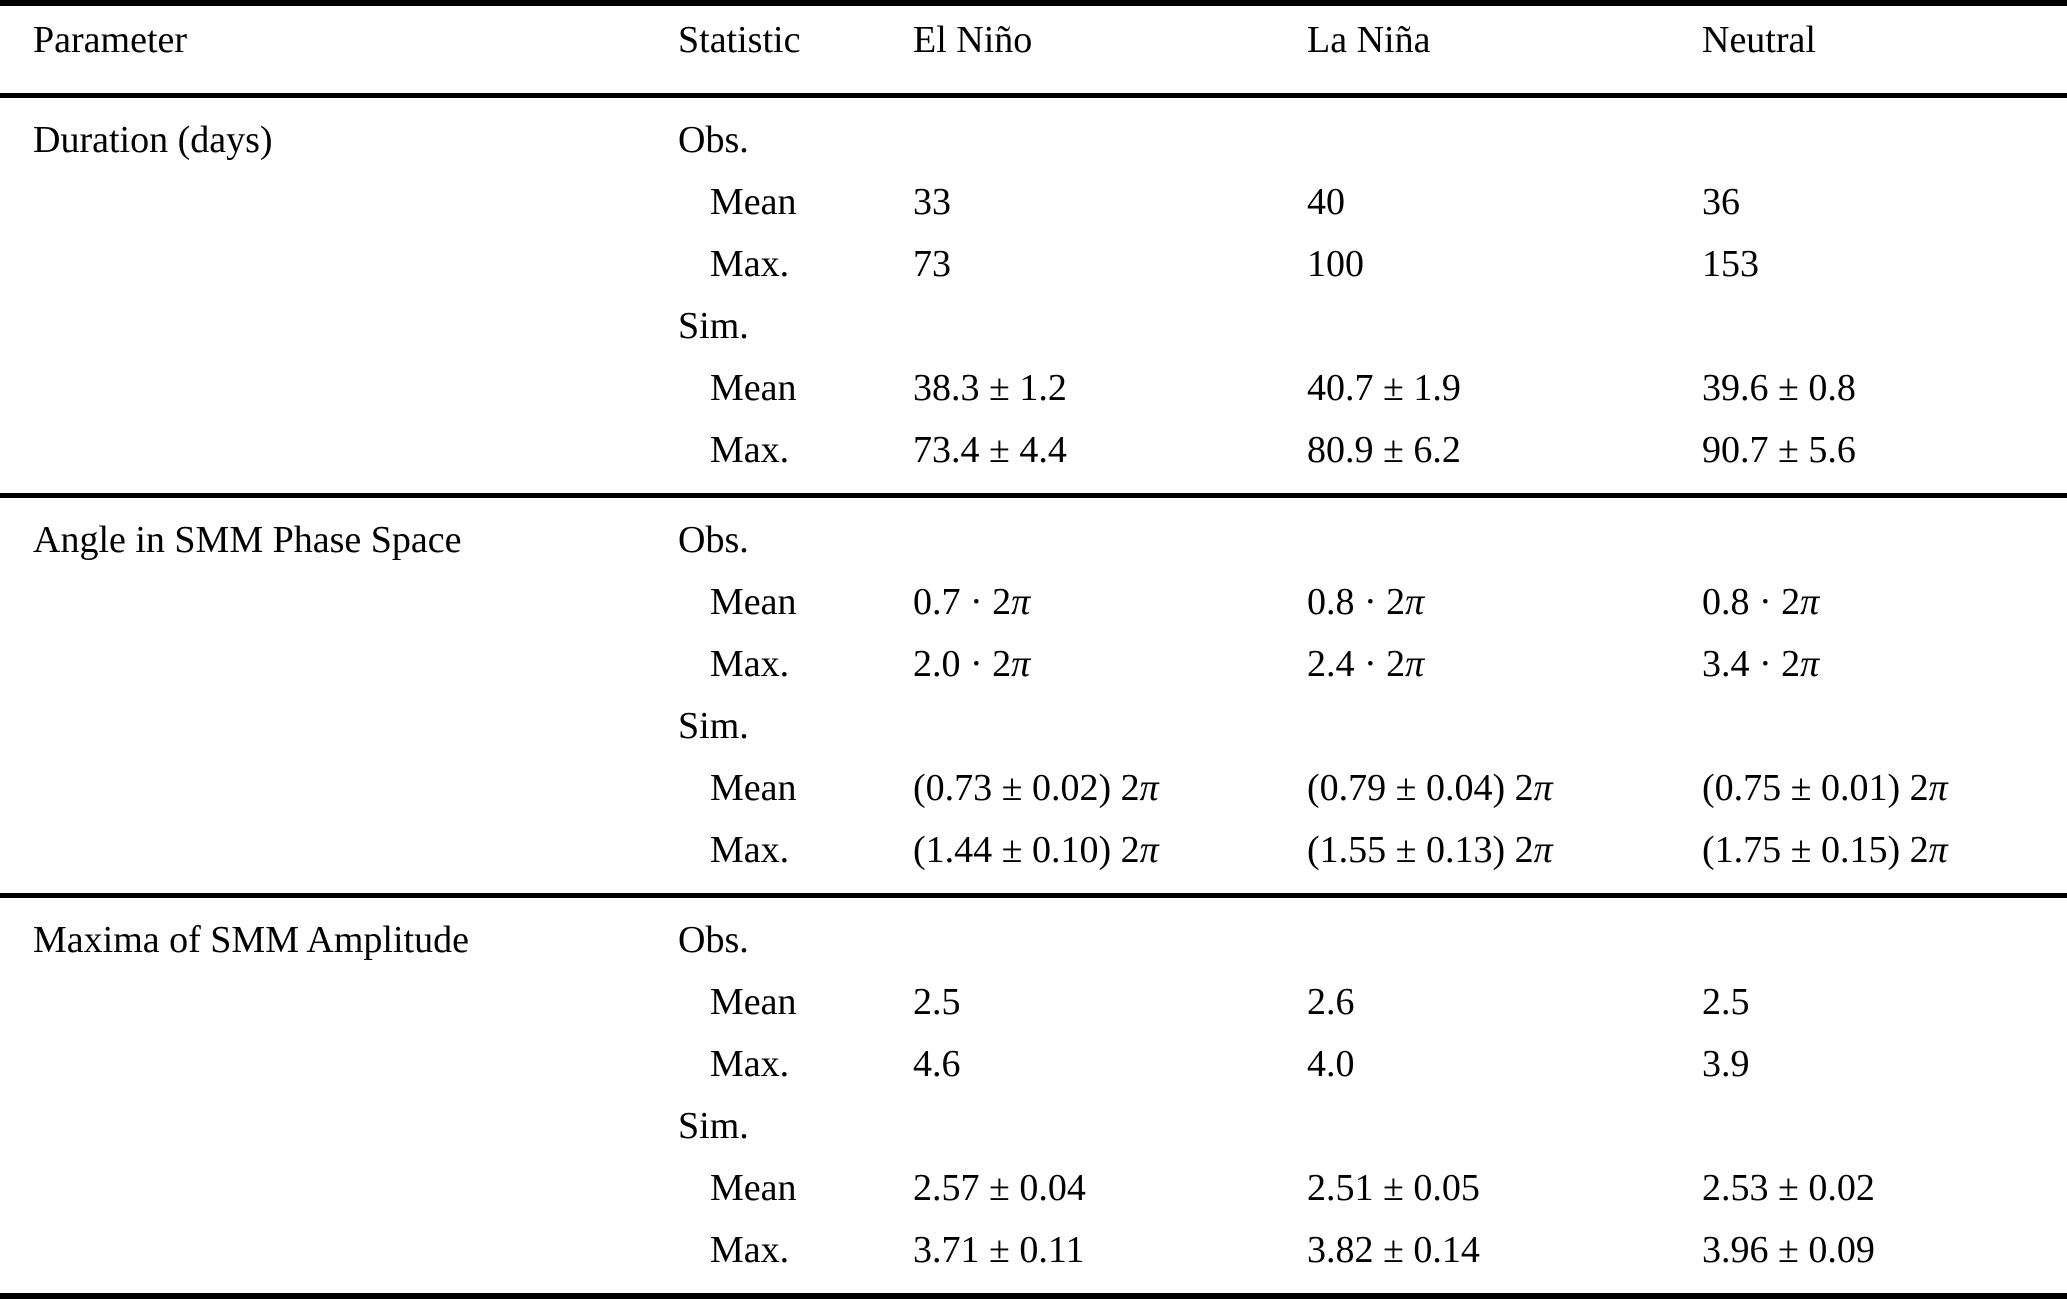  Describe the element at coordinates (1430, 788) in the screenshot. I see `value-cell-la-nina: (0.79 ± 0.04) 2π` at that location.